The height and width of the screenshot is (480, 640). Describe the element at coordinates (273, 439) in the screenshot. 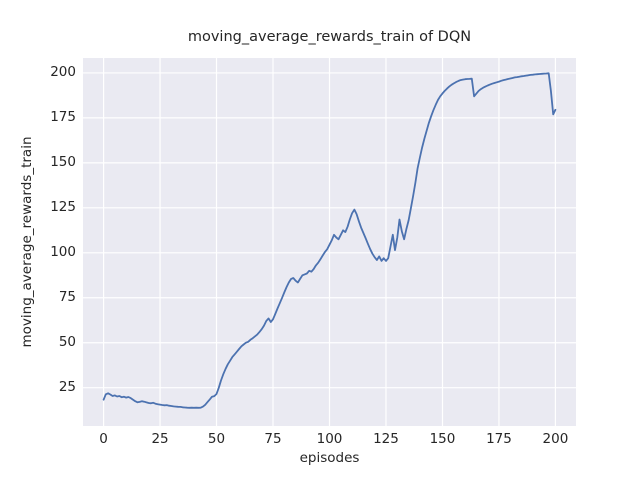

I see `x-tick-label: 75` at that location.